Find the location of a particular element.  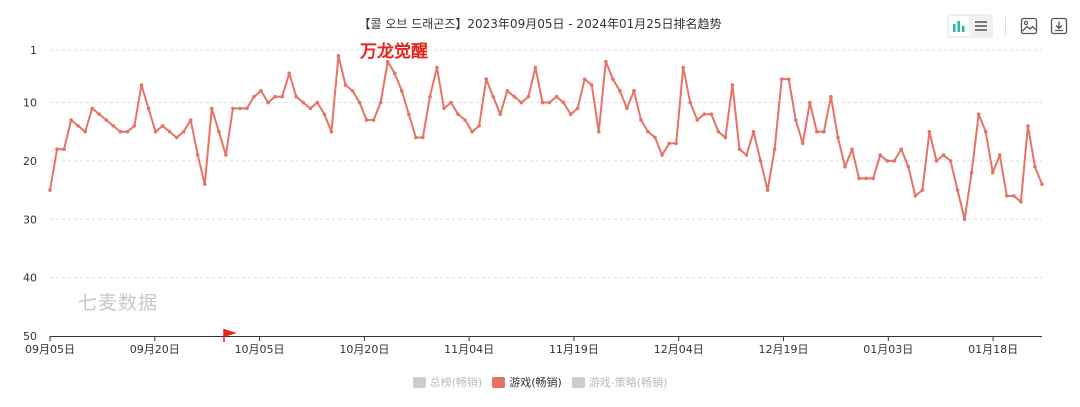

download-icon is located at coordinates (1059, 26).